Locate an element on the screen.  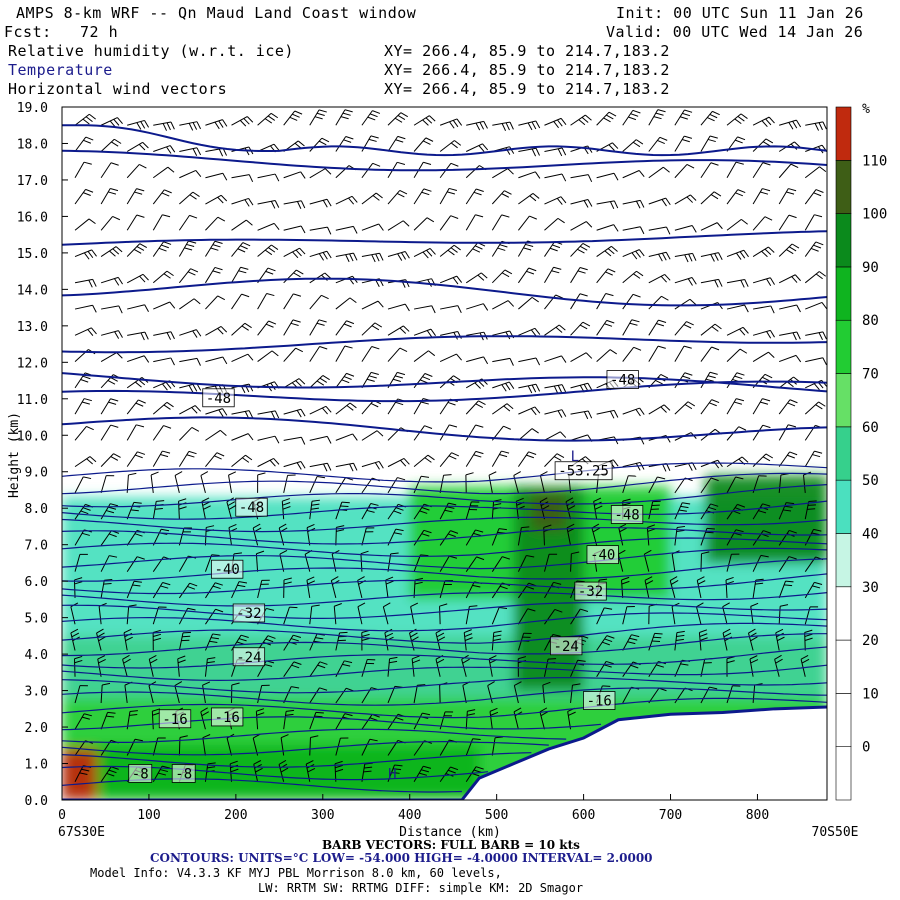
y-tick-label-17: 17.0 is located at coordinates (32, 181).